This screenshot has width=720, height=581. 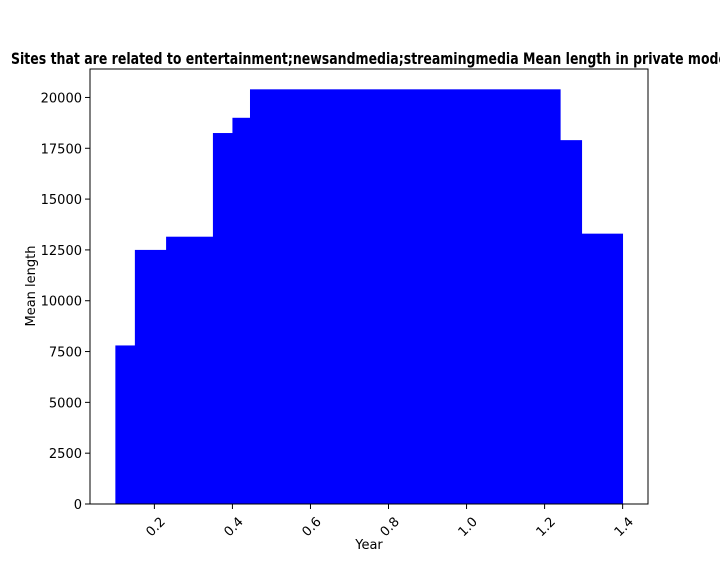 I want to click on x-axis: 0.2 0.4 0.6 0.8 1.0 1.2 1.4, so click(x=390, y=522).